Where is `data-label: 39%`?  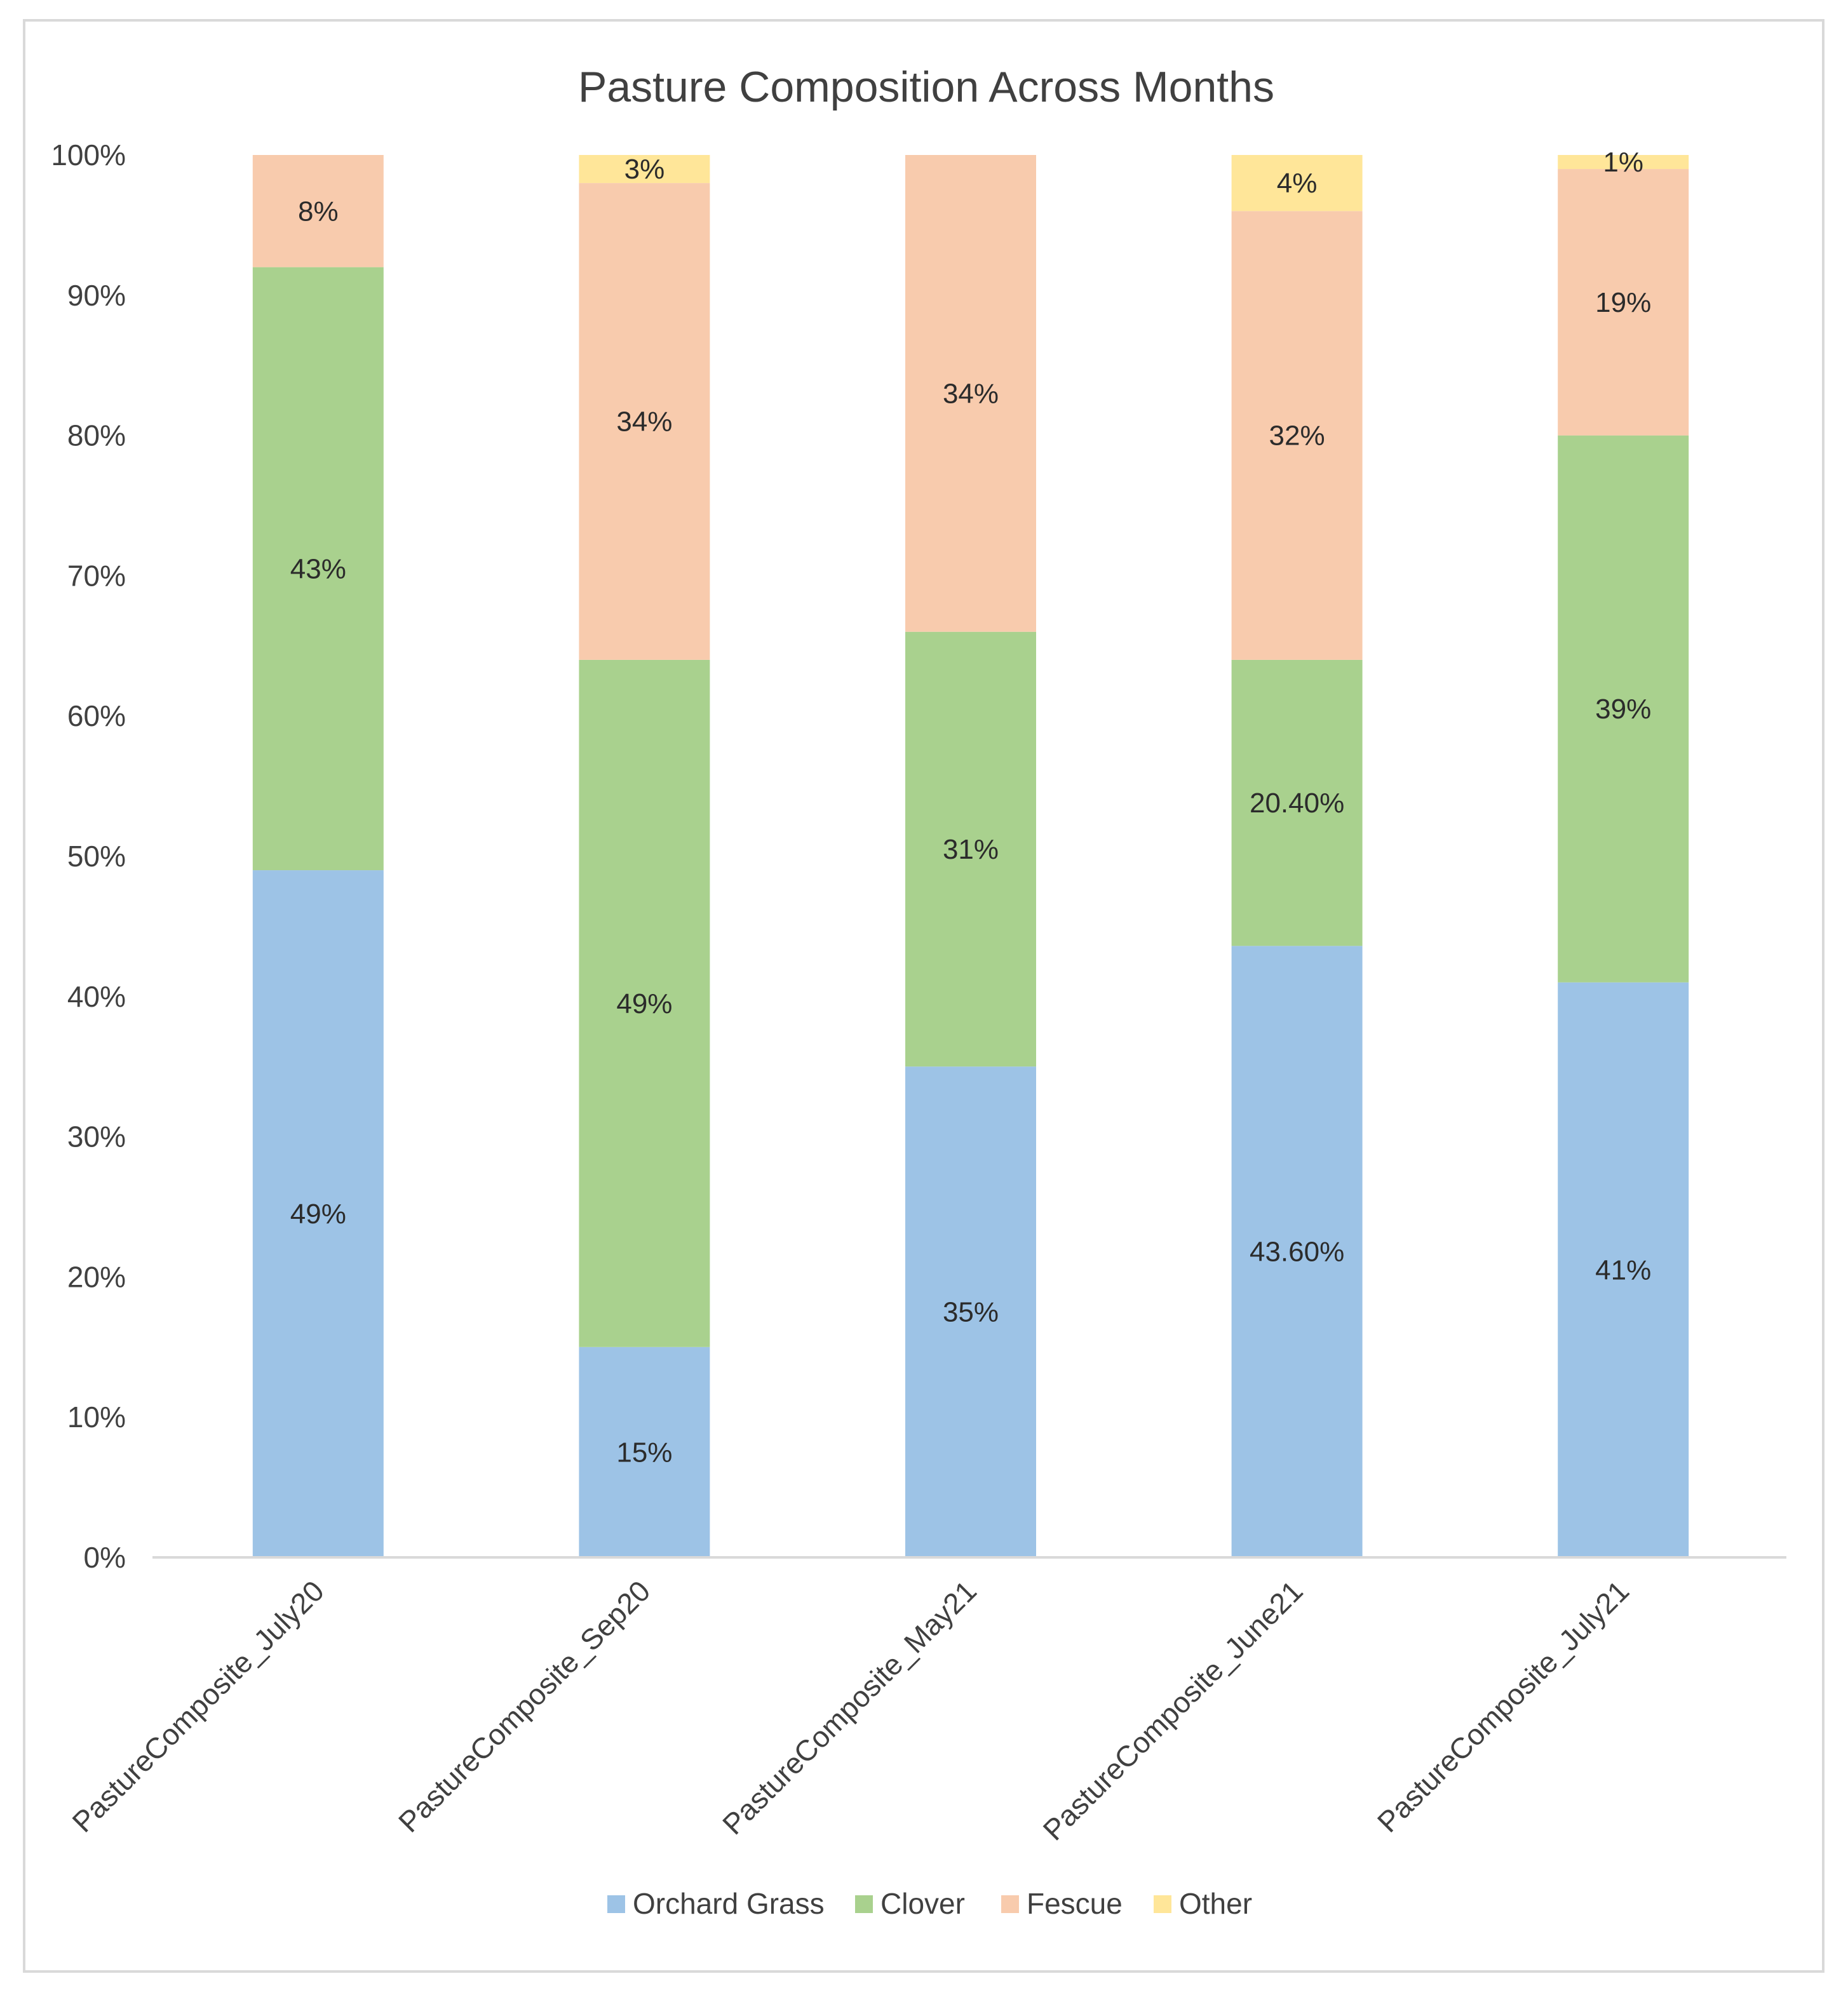 data-label: 39% is located at coordinates (1623, 709).